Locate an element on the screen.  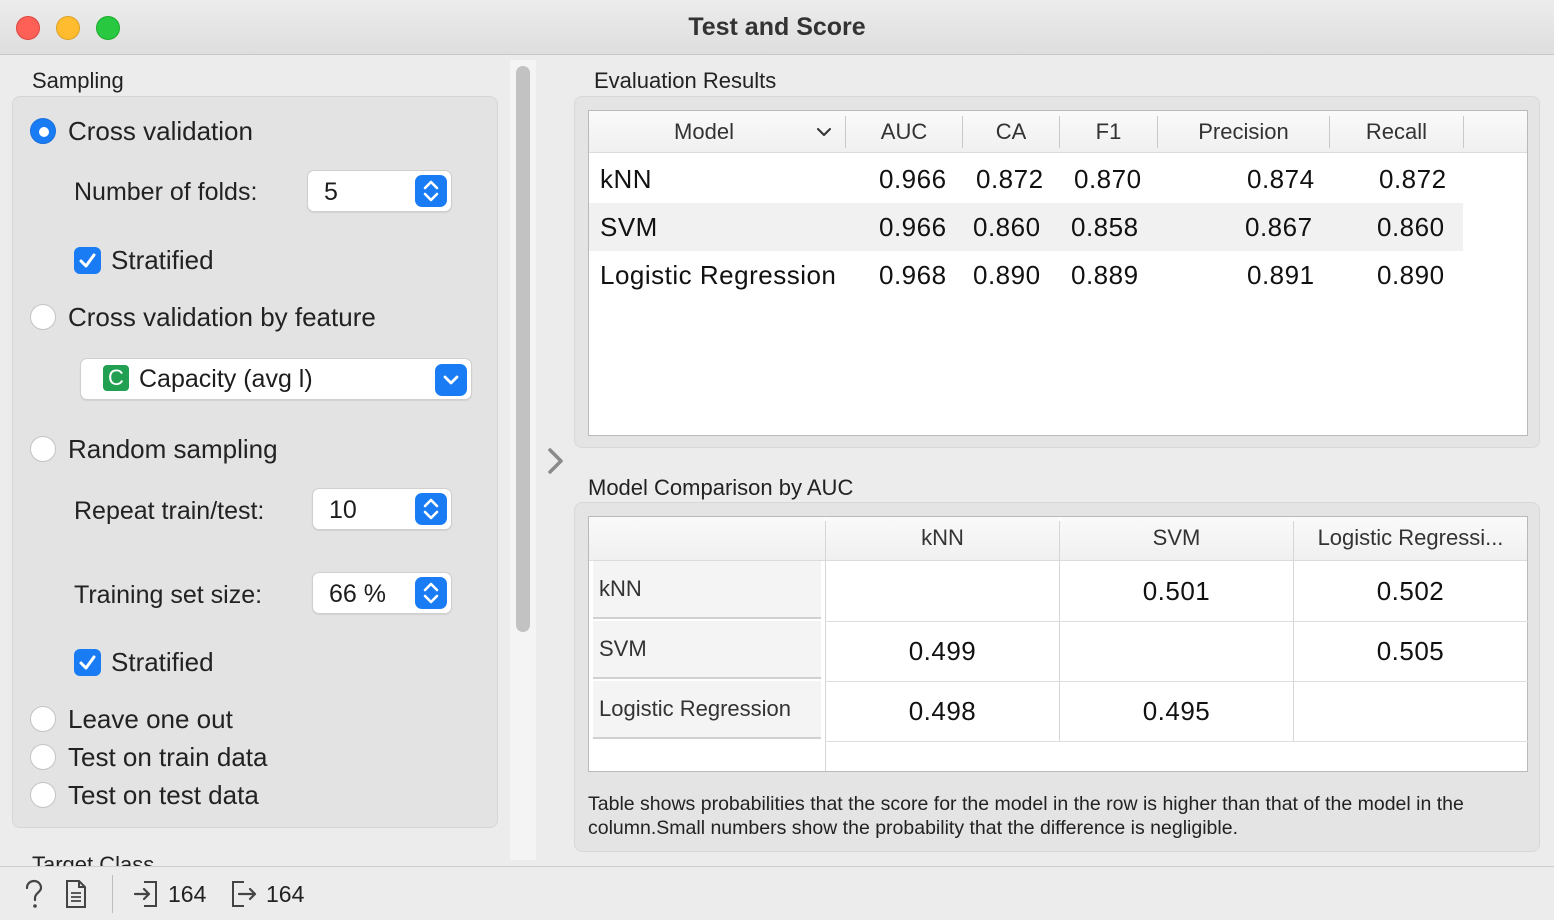
random-sampling-option: Random sampling is located at coordinates (154, 449).